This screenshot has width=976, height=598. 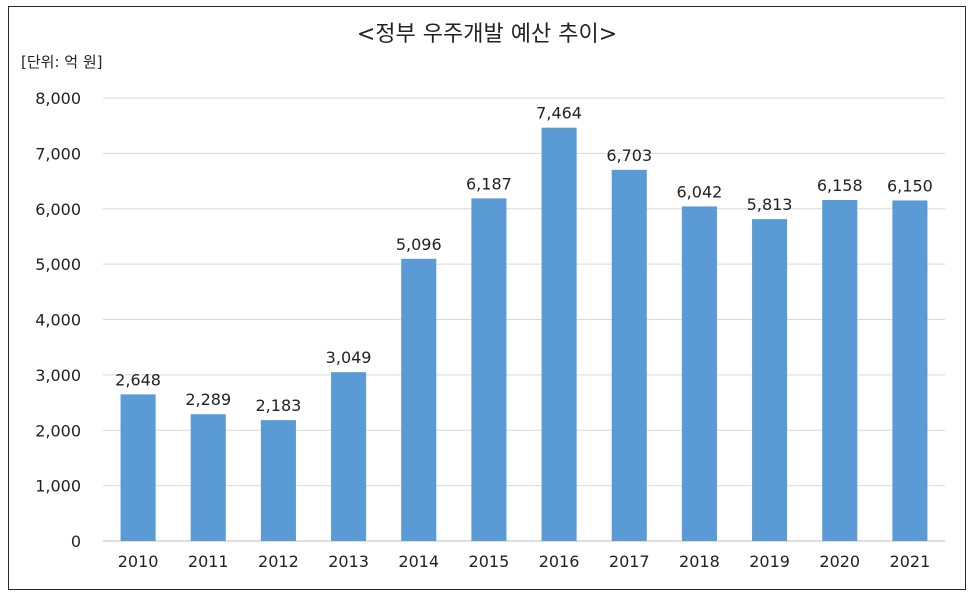 I want to click on data-label-2015: 6,187, so click(x=489, y=183).